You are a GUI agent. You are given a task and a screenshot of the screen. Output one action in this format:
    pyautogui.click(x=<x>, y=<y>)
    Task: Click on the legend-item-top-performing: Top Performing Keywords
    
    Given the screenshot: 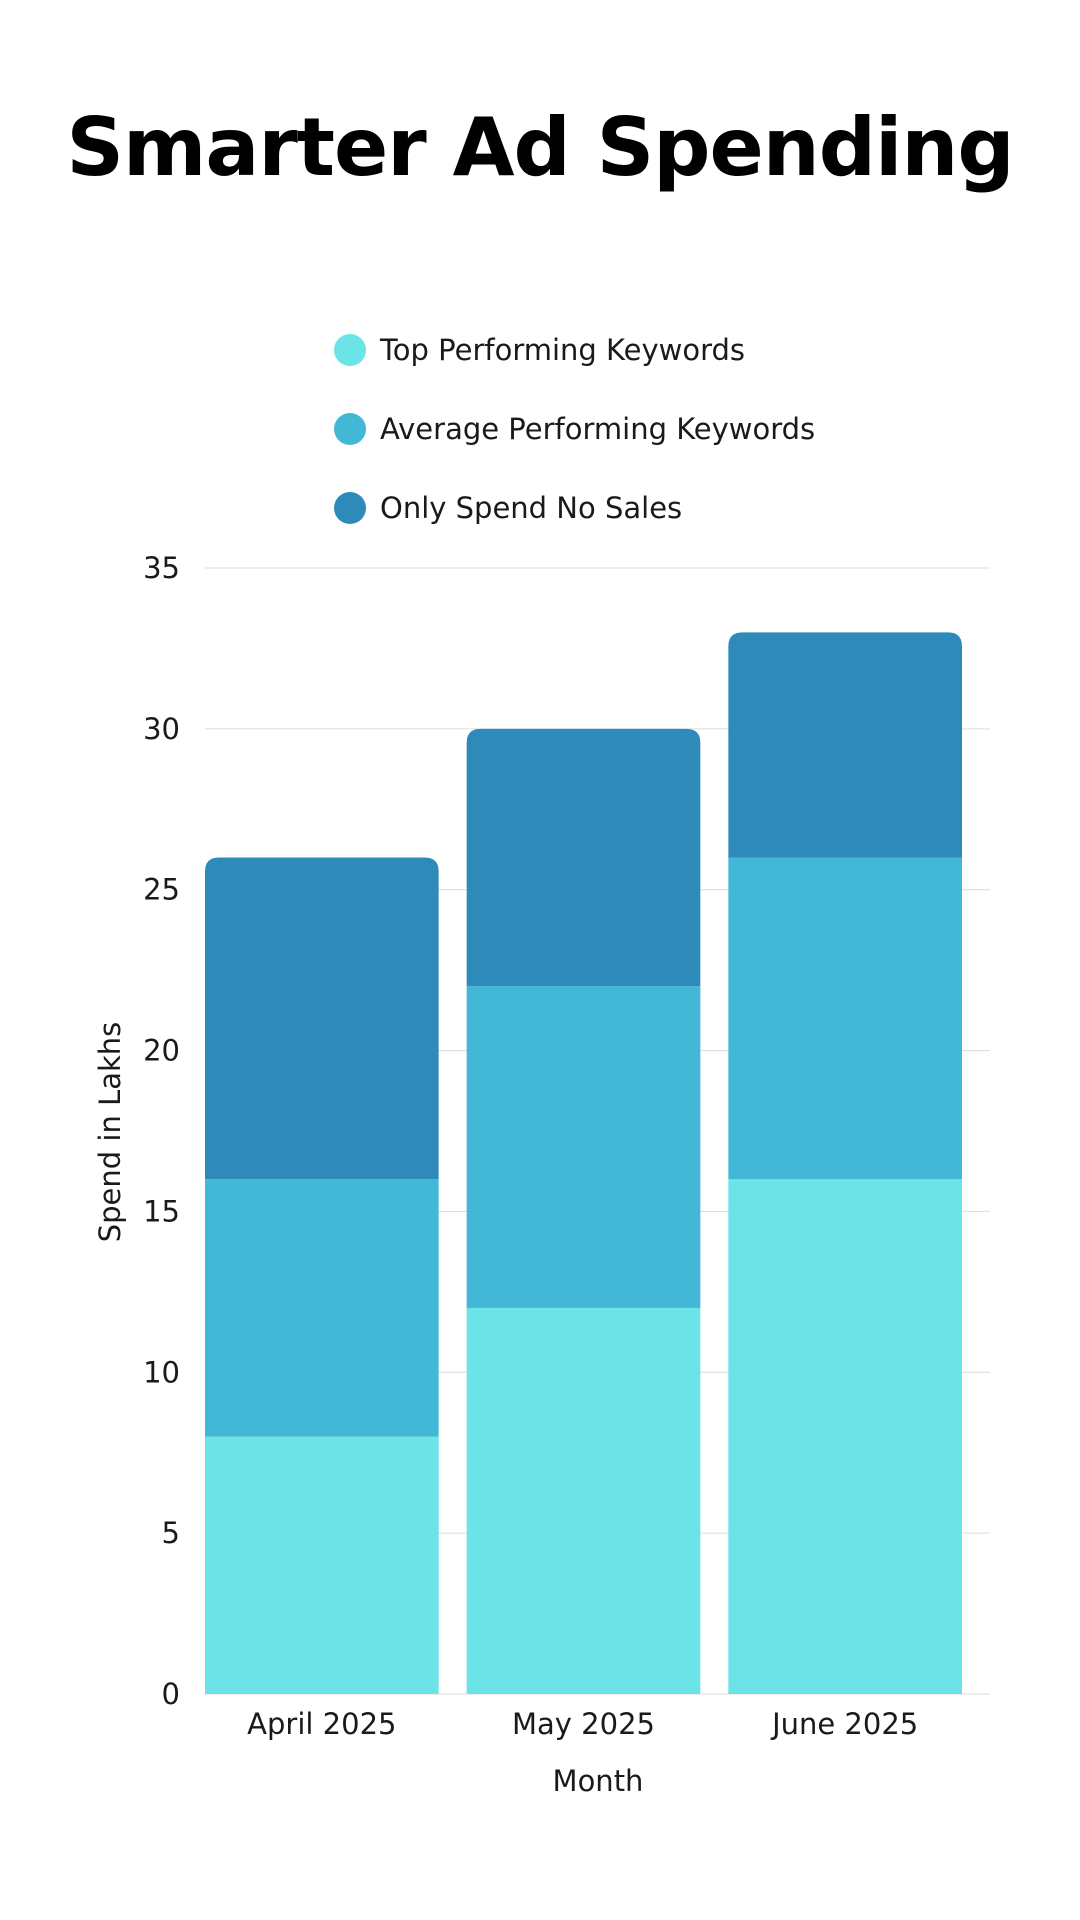 What is the action you would take?
    pyautogui.click(x=574, y=350)
    